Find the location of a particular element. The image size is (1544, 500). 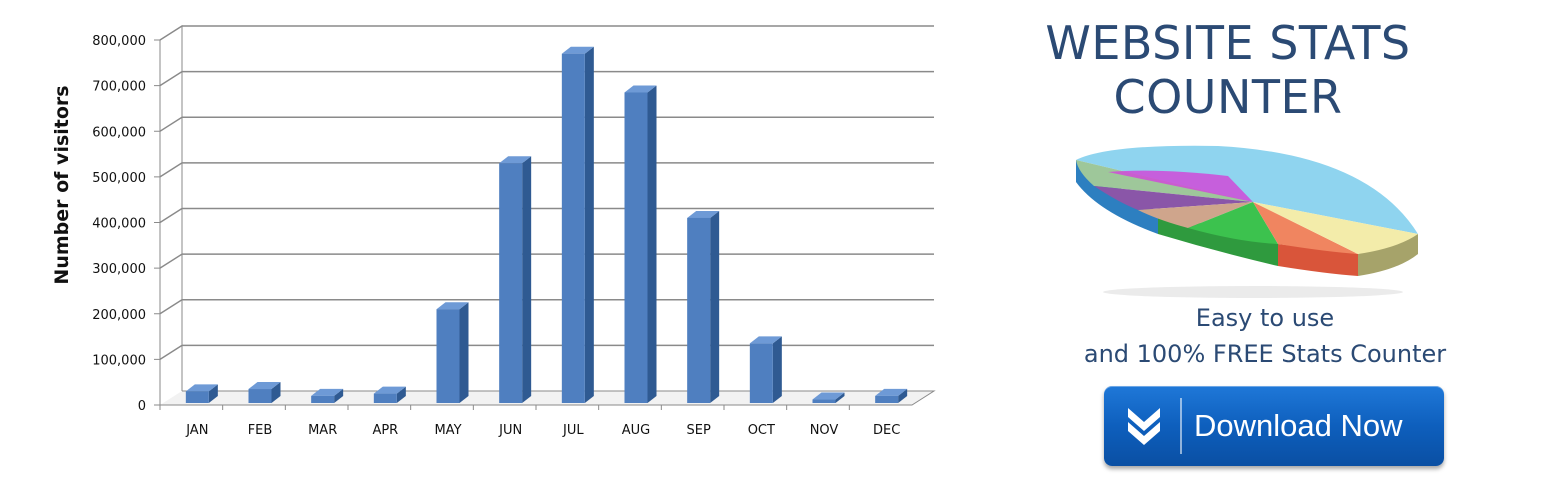

download-button-label: Download Now is located at coordinates (1298, 425).